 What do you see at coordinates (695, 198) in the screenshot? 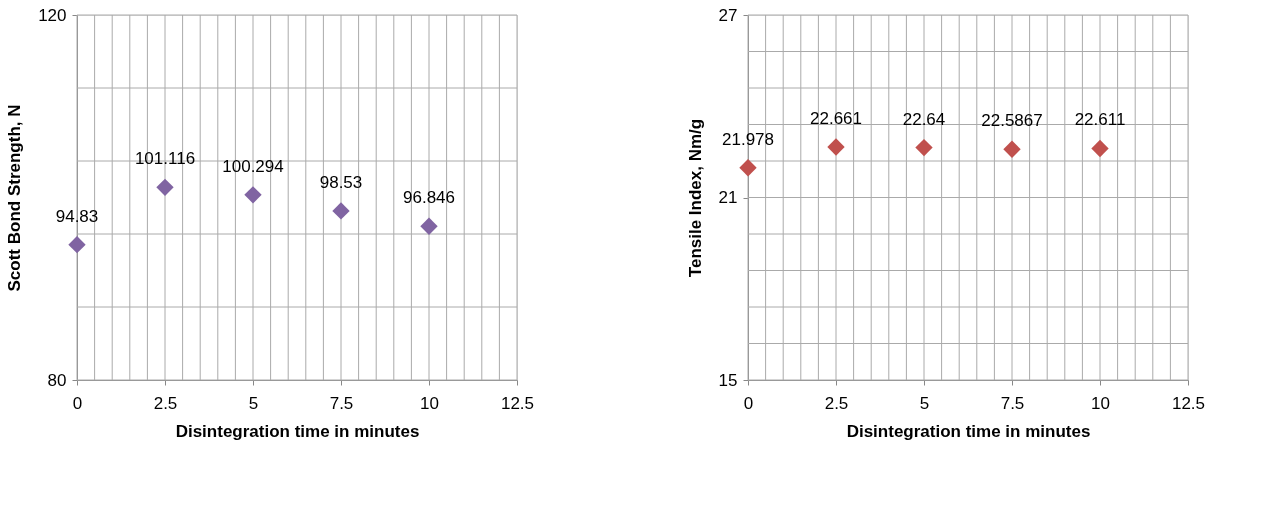
I see `y-axis-title: Tensile Index, Nm/g` at bounding box center [695, 198].